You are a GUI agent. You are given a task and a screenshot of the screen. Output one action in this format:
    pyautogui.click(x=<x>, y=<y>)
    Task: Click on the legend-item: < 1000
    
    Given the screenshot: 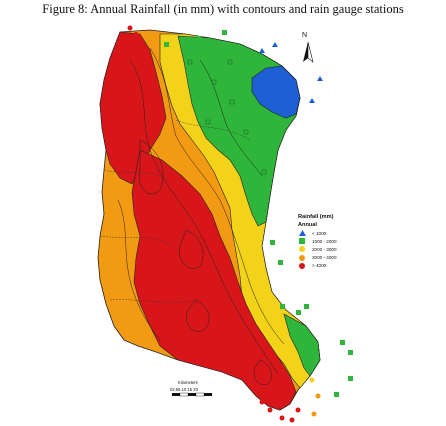 What is the action you would take?
    pyautogui.click(x=317, y=233)
    